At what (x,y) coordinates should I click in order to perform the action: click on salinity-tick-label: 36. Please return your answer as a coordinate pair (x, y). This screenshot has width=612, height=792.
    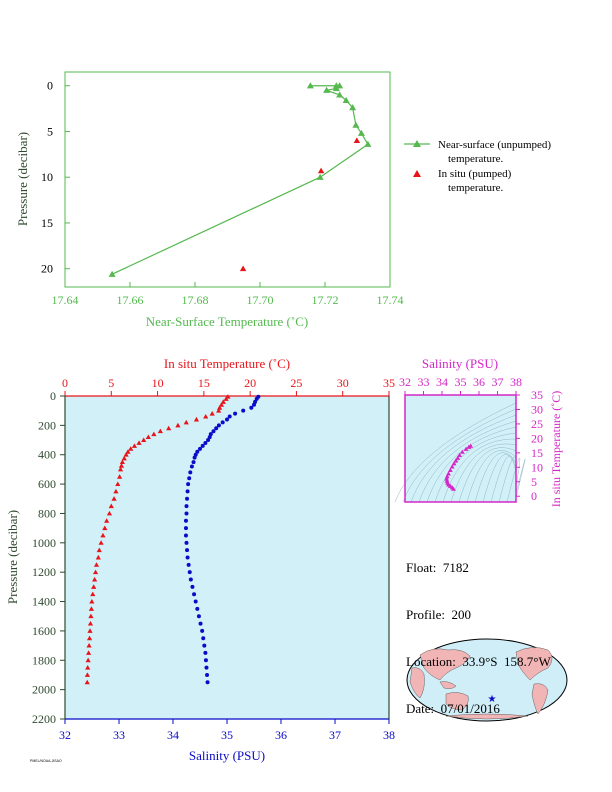
    Looking at the image, I should click on (281, 735).